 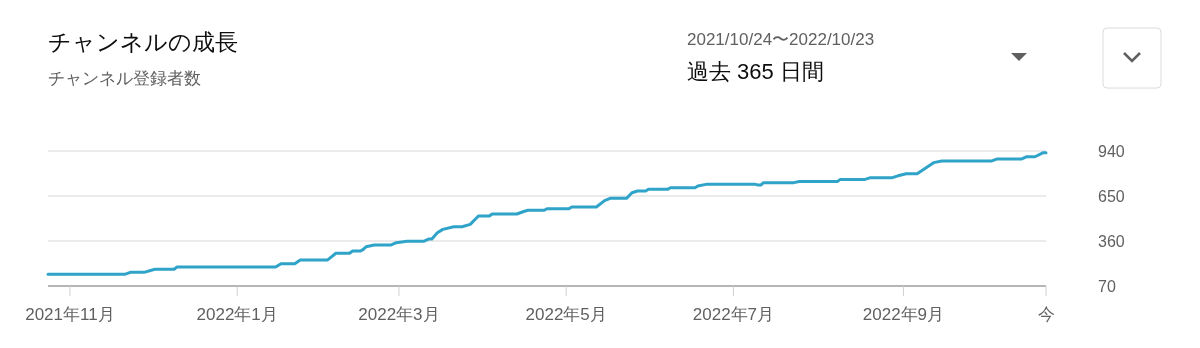 I want to click on x-tick-label: 2022年1月, so click(x=237, y=314).